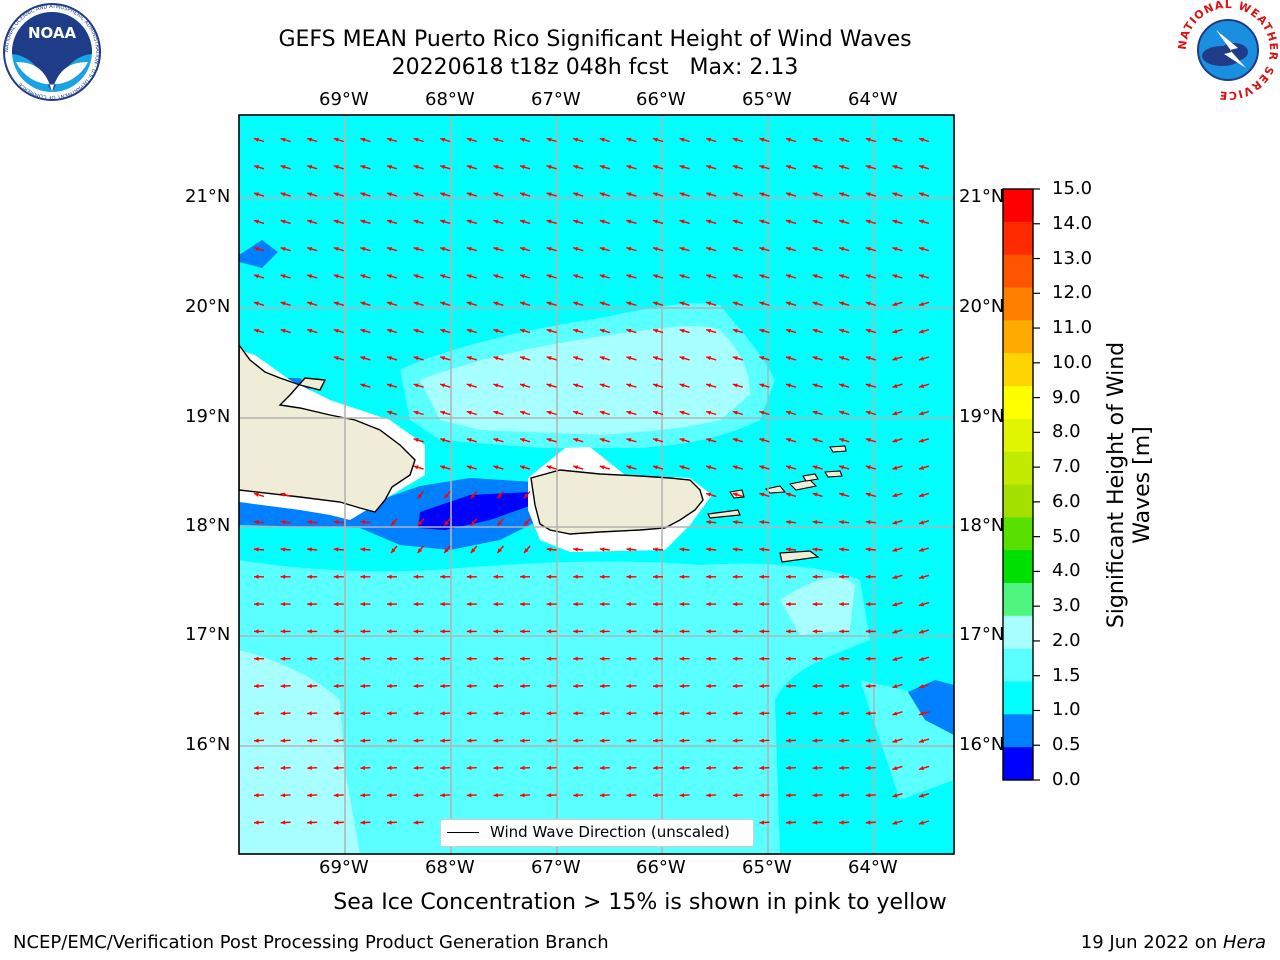 Image resolution: width=1280 pixels, height=960 pixels. Describe the element at coordinates (208, 196) in the screenshot. I see `lat-tick-left: 21°N` at that location.